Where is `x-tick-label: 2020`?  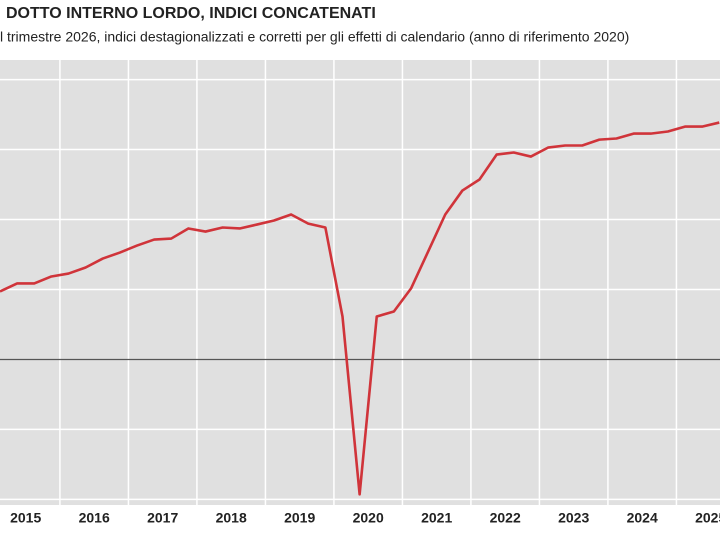
x-tick-label: 2020 is located at coordinates (368, 518).